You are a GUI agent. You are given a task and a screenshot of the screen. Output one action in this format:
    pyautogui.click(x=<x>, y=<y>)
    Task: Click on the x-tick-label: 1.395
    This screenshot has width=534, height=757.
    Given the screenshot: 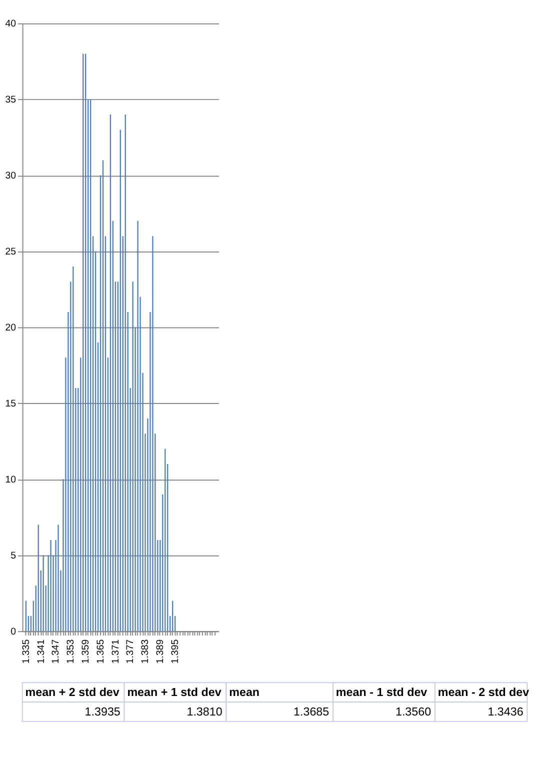 What is the action you would take?
    pyautogui.click(x=175, y=651)
    